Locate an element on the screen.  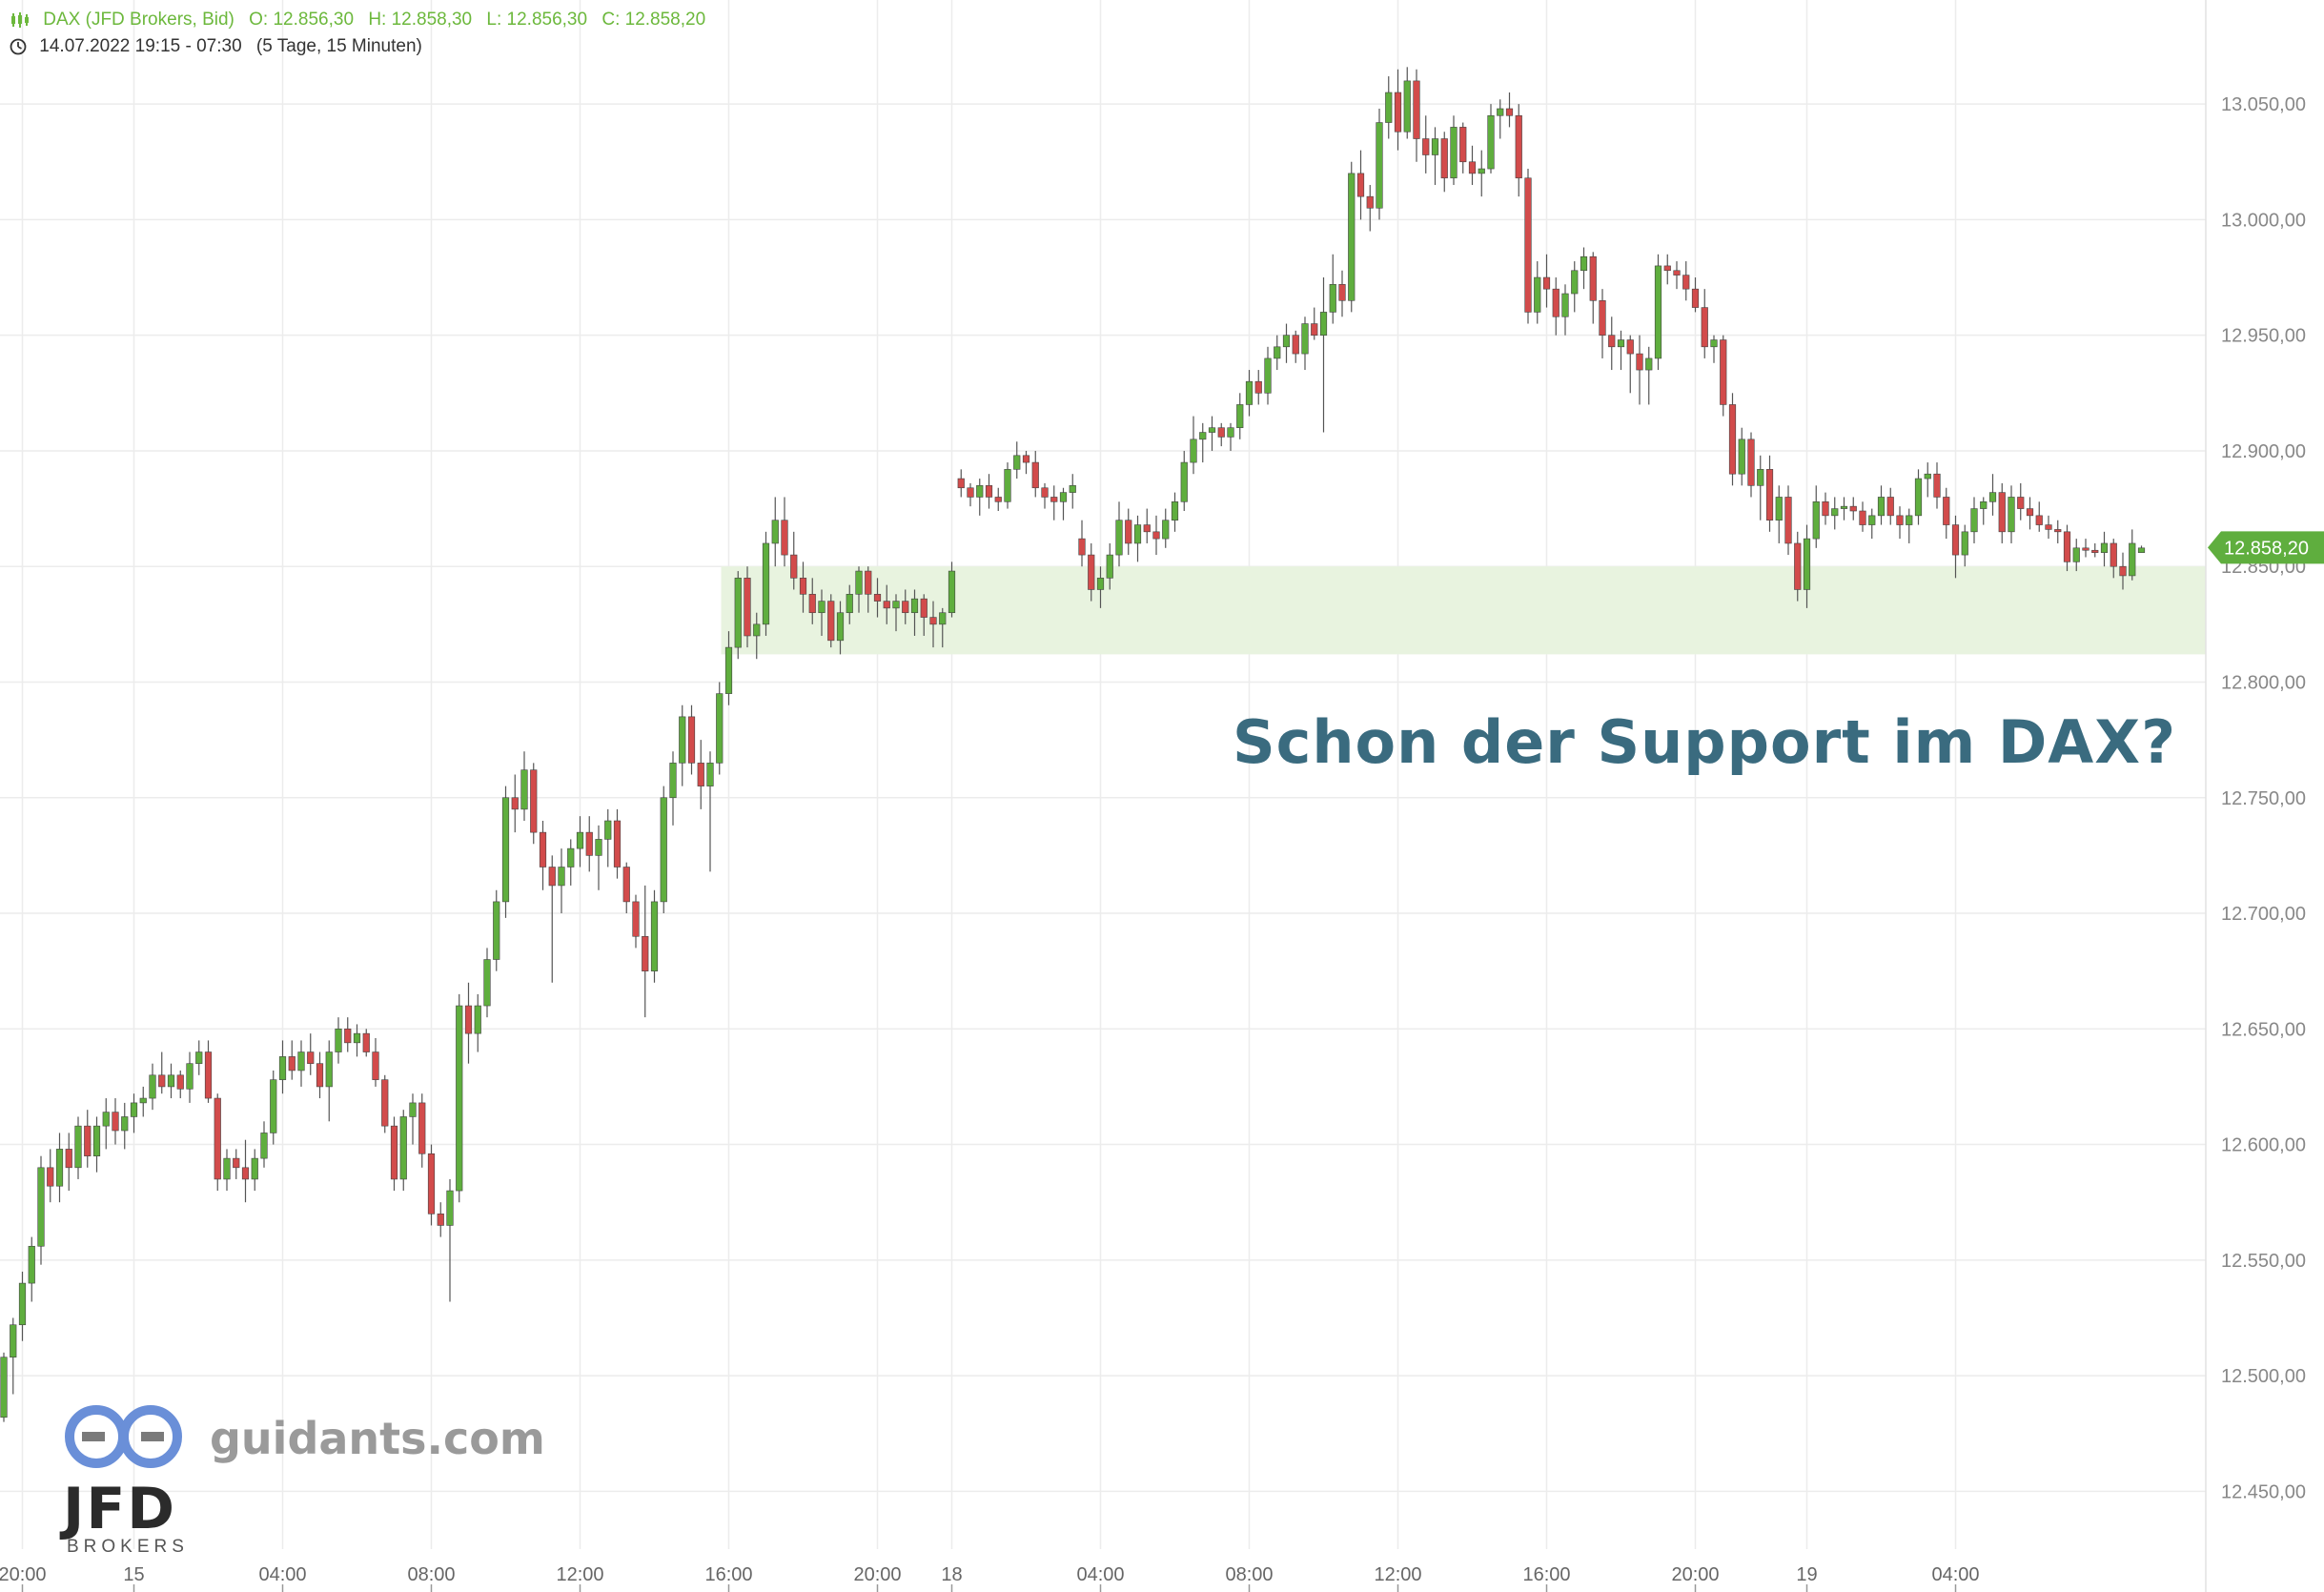
price-tick-label: 13.000,00 is located at coordinates (2263, 220).